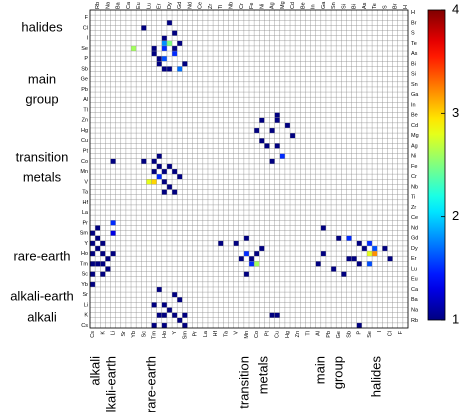 This screenshot has height=412, width=474. Describe the element at coordinates (414, 116) in the screenshot. I see `row-label: Be` at that location.